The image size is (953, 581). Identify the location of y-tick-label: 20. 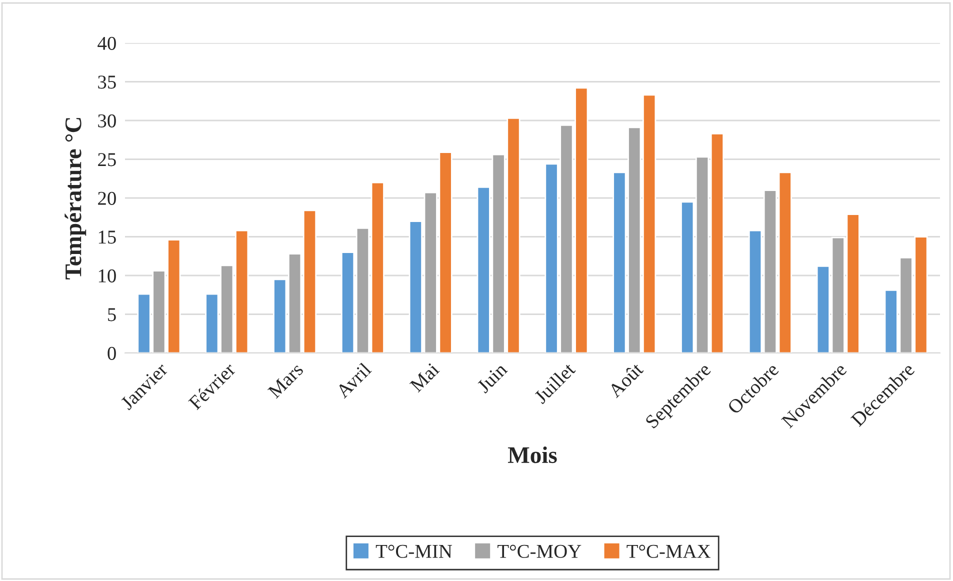
(107, 198).